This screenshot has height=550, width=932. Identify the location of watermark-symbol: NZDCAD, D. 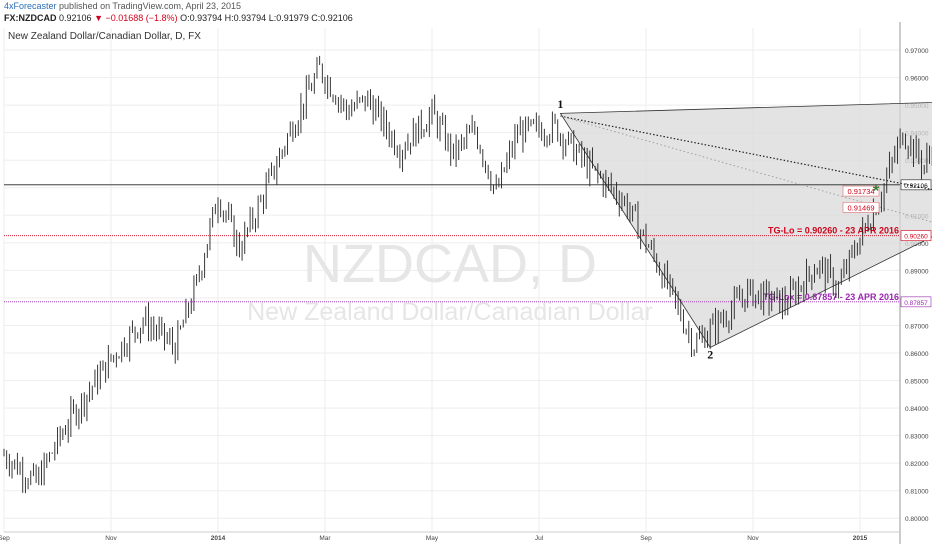
(450, 264).